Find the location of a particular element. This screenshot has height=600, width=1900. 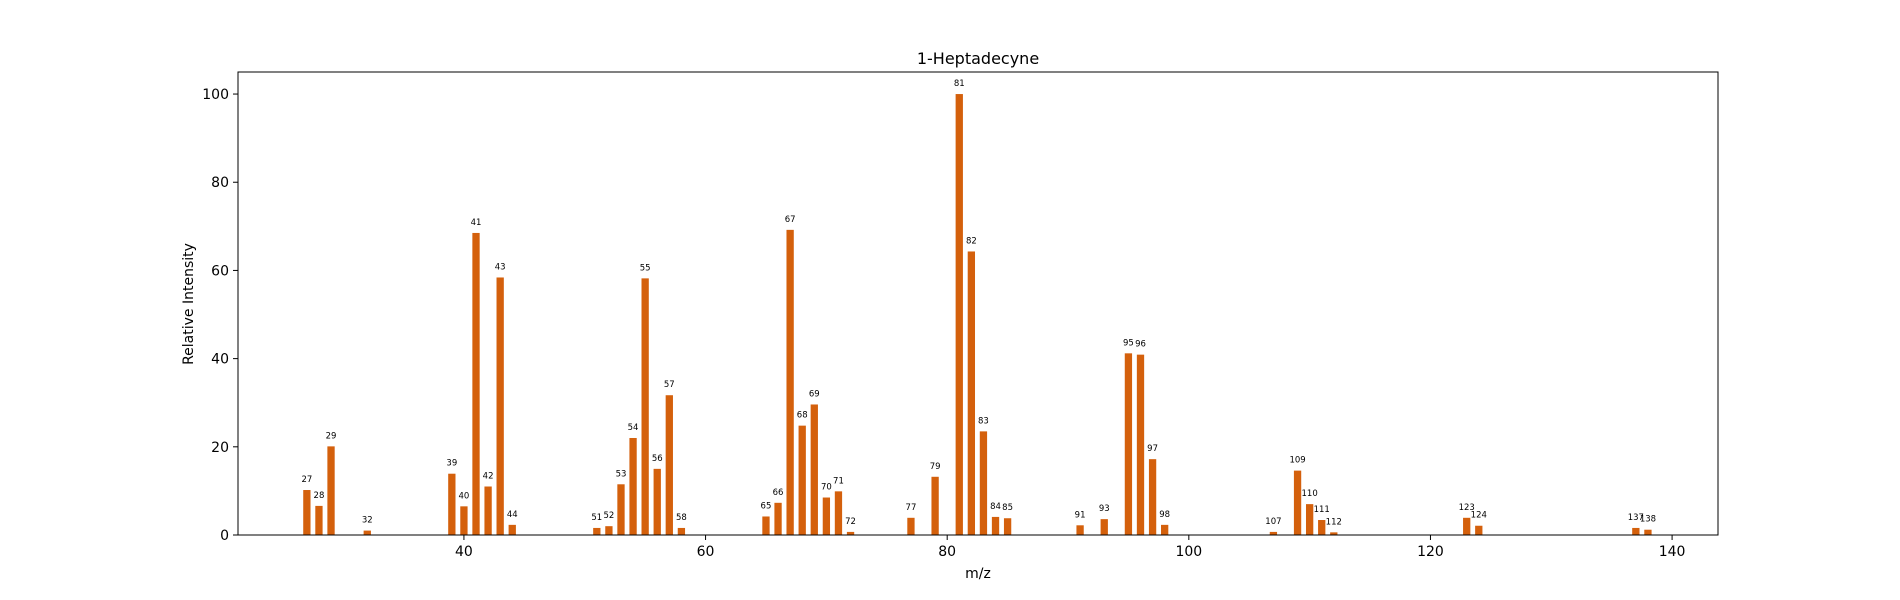

bar-label-mz-70: 70 is located at coordinates (826, 488).